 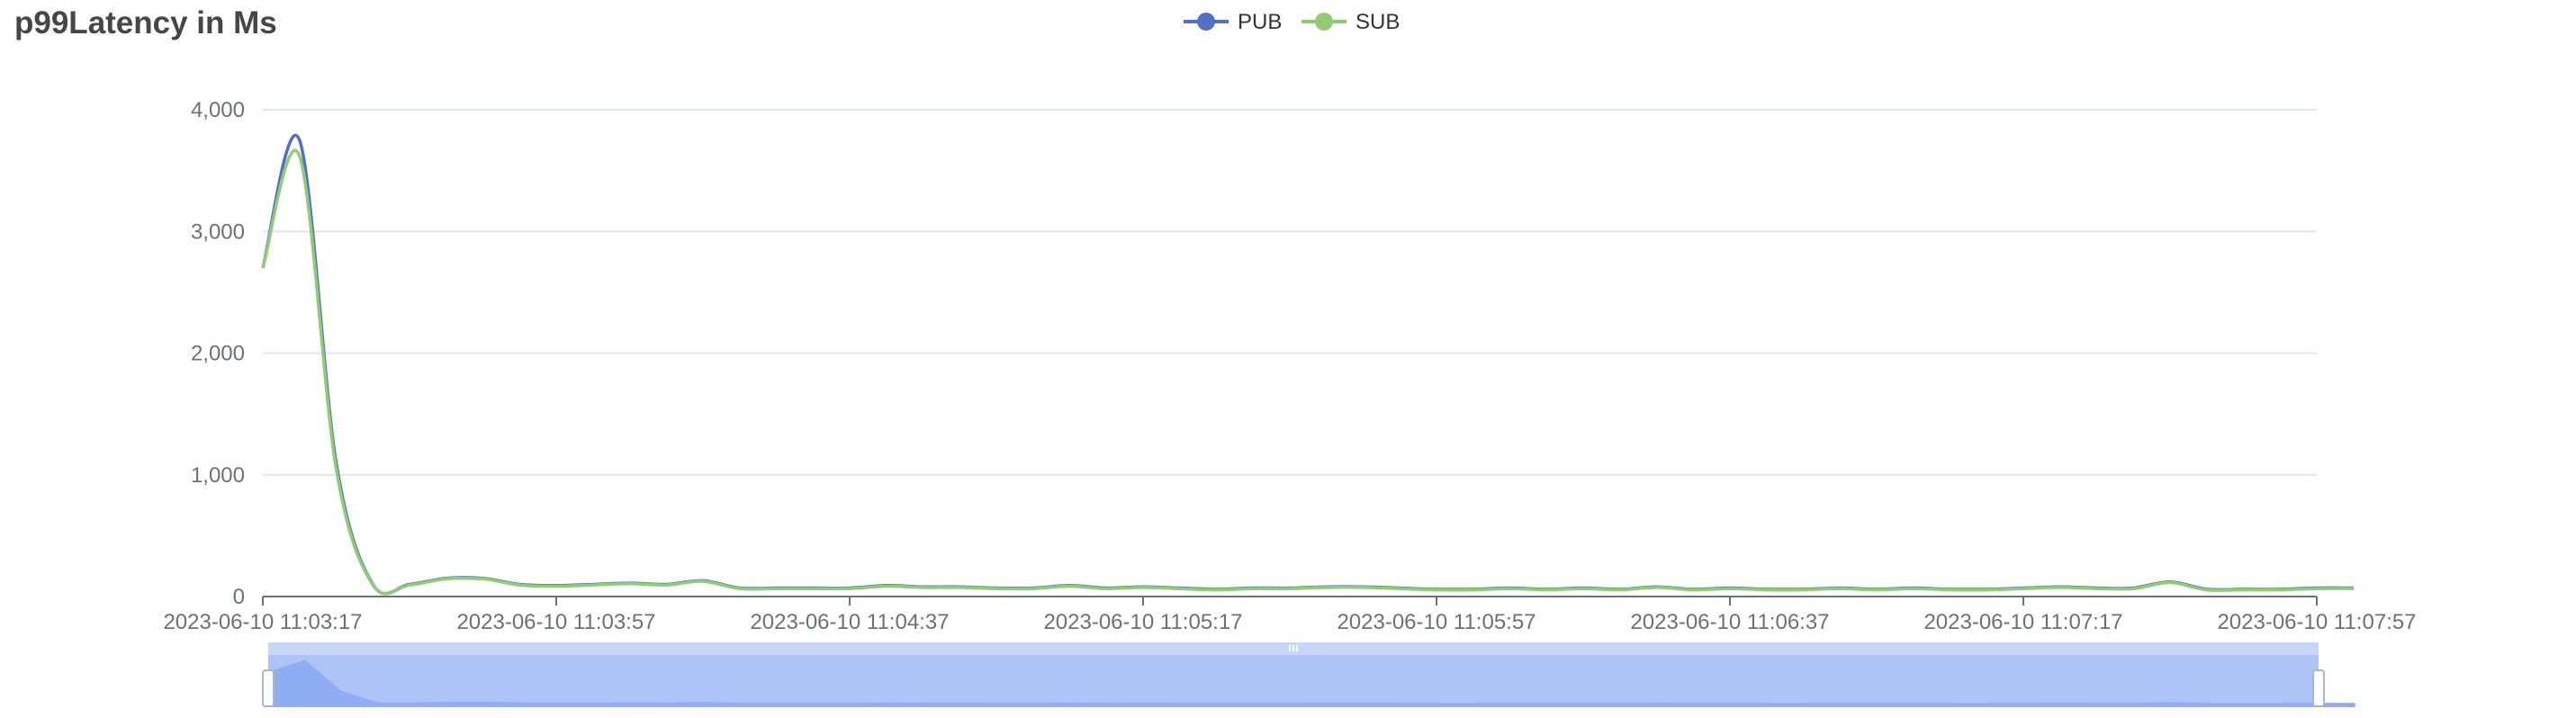 I want to click on data-zoom-slider, so click(x=1309, y=674).